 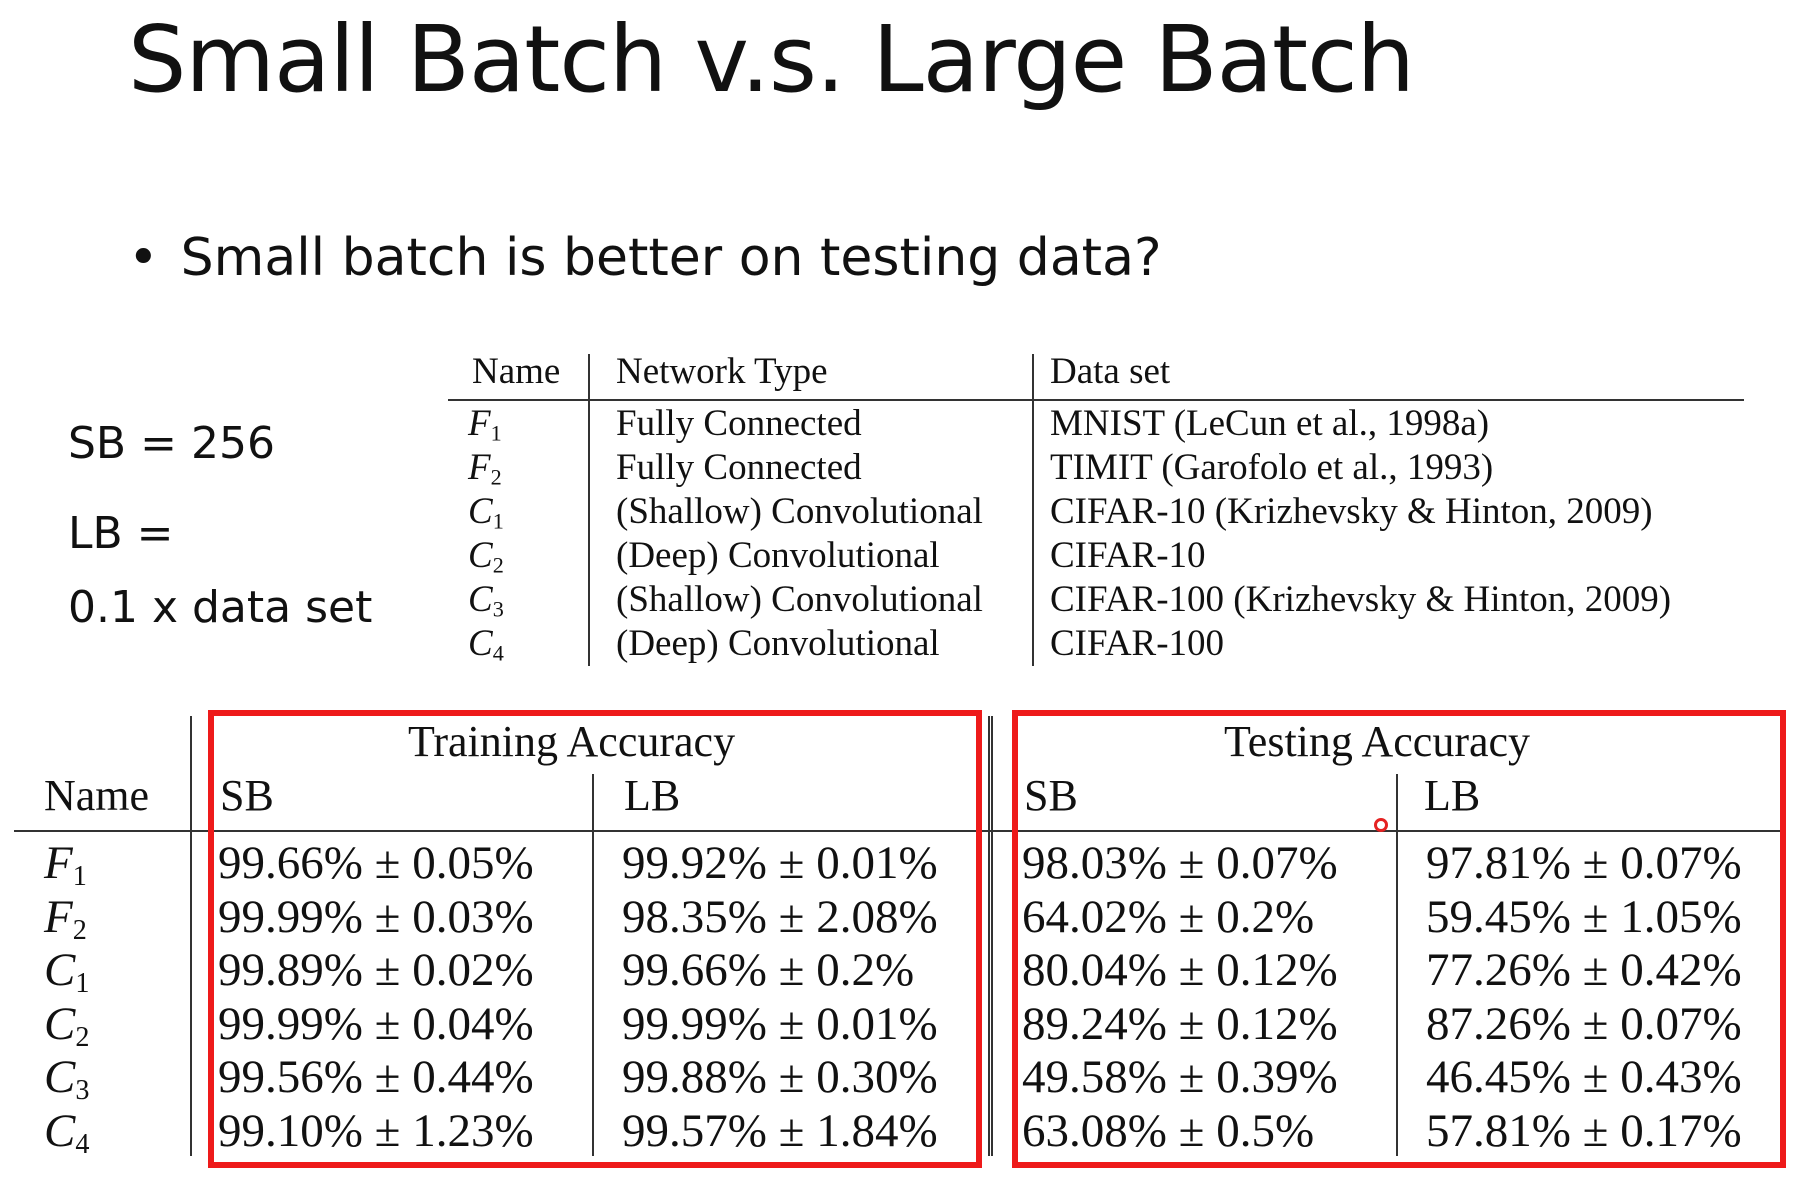 I want to click on train-lb-value: 99.92% ± 0.01%, so click(x=780, y=863).